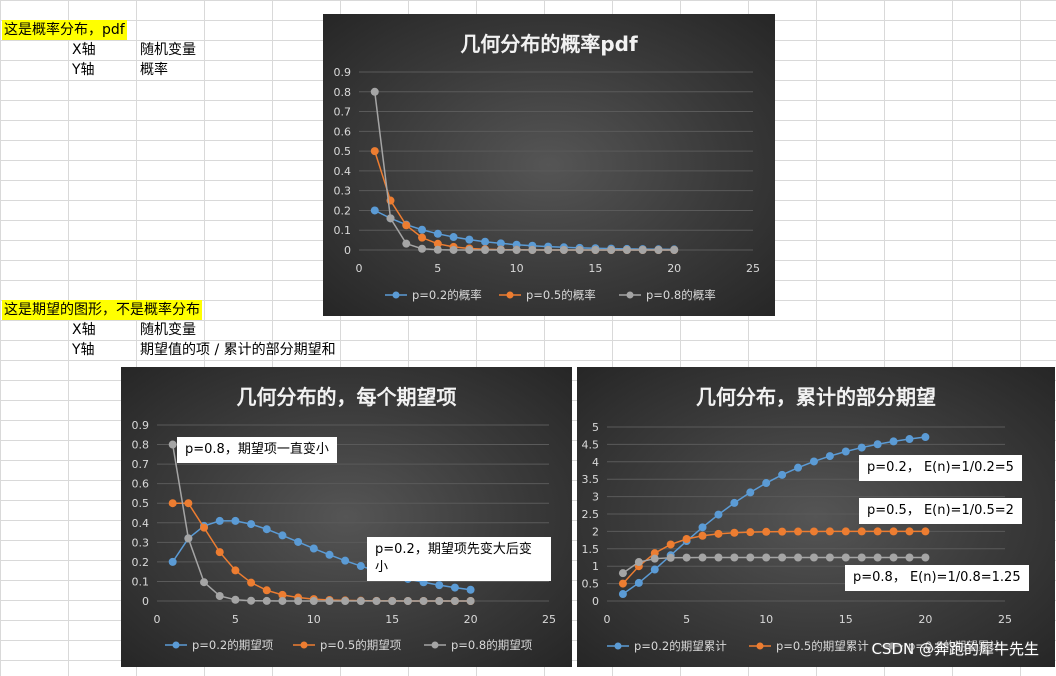 The height and width of the screenshot is (676, 1056). Describe the element at coordinates (233, 645) in the screenshot. I see `legend-label: p=0.2的期望项` at that location.